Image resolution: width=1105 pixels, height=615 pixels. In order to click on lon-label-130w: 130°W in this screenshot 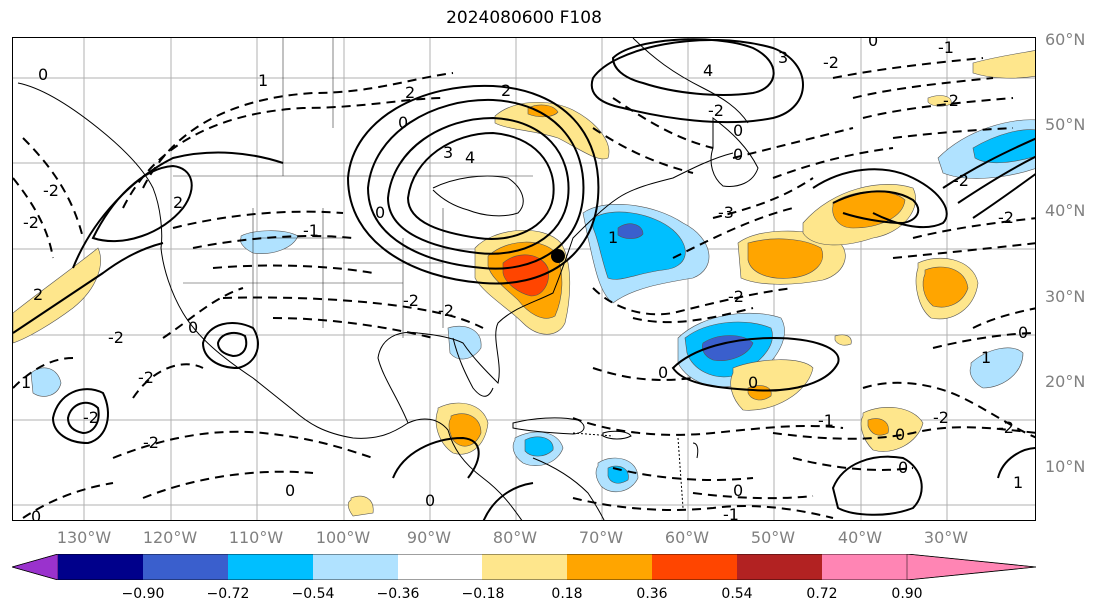, I will do `click(84, 537)`.